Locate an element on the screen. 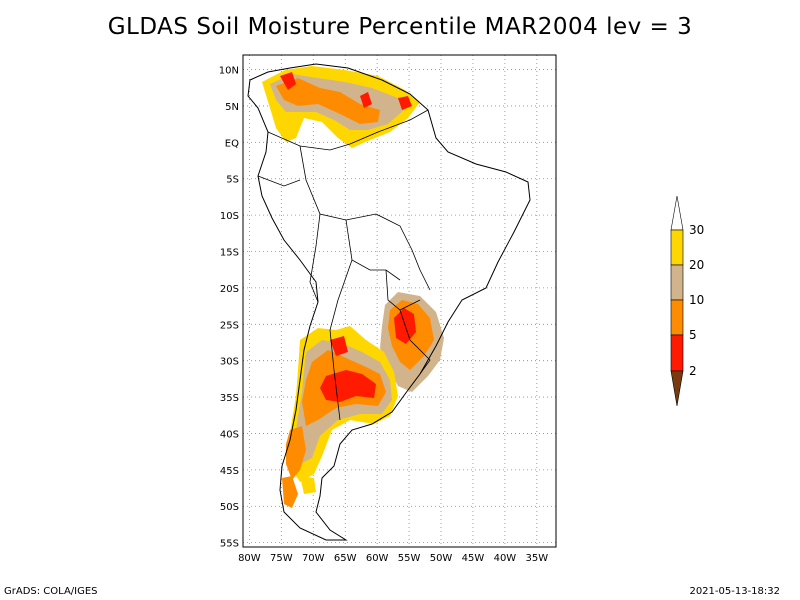 The image size is (800, 600). lon-tick-label: 60W is located at coordinates (377, 558).